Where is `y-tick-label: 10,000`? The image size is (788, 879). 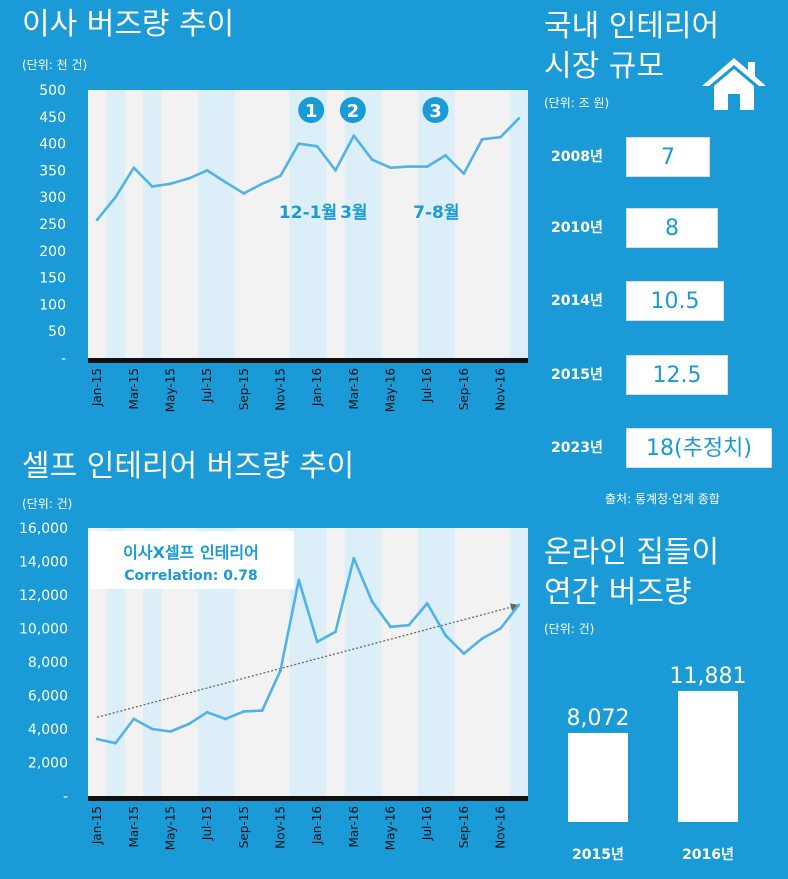 y-tick-label: 10,000 is located at coordinates (43, 630).